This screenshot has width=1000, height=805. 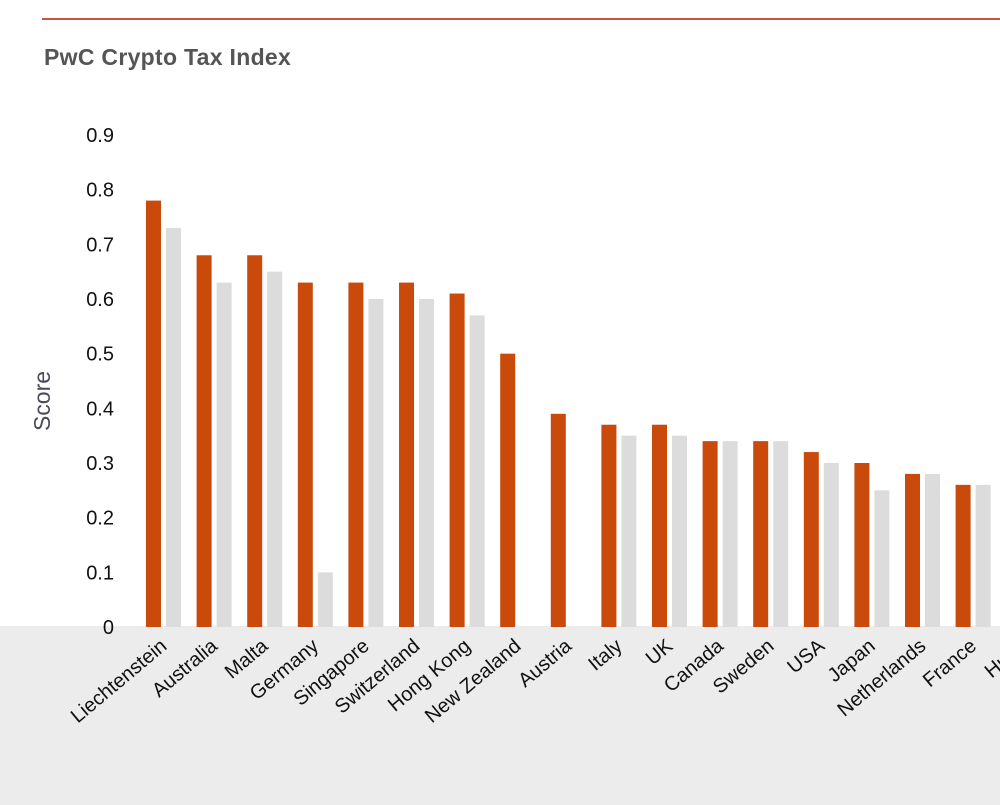 What do you see at coordinates (660, 652) in the screenshot?
I see `x-category-label: UK` at bounding box center [660, 652].